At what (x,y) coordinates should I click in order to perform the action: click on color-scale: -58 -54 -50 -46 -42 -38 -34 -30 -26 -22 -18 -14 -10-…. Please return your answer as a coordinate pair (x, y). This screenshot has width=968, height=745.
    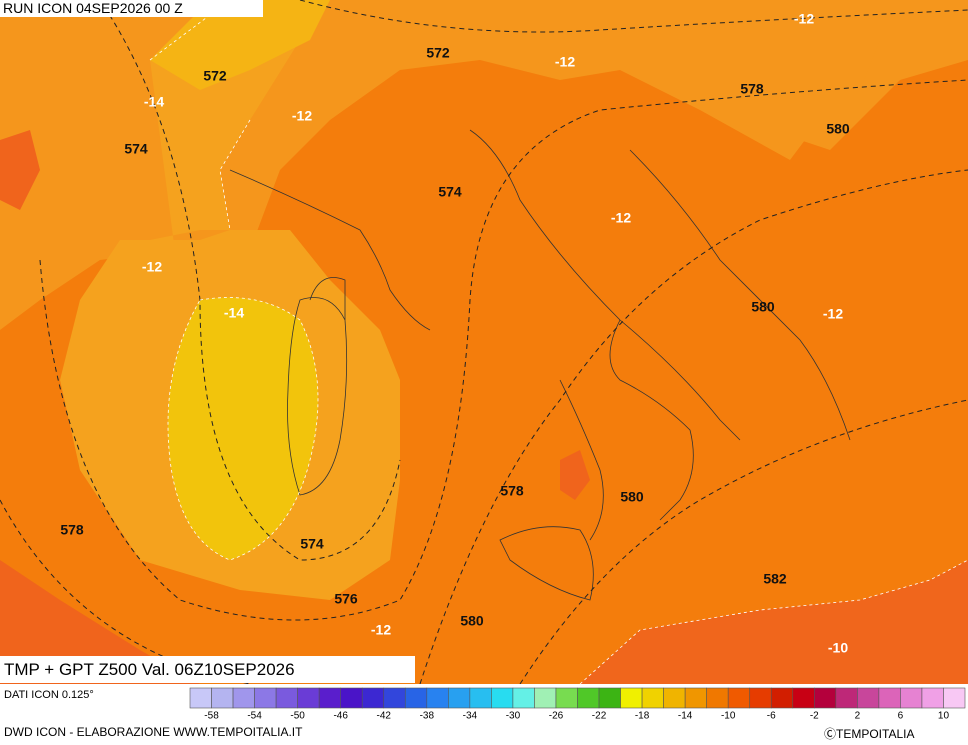
    Looking at the image, I should click on (577, 704).